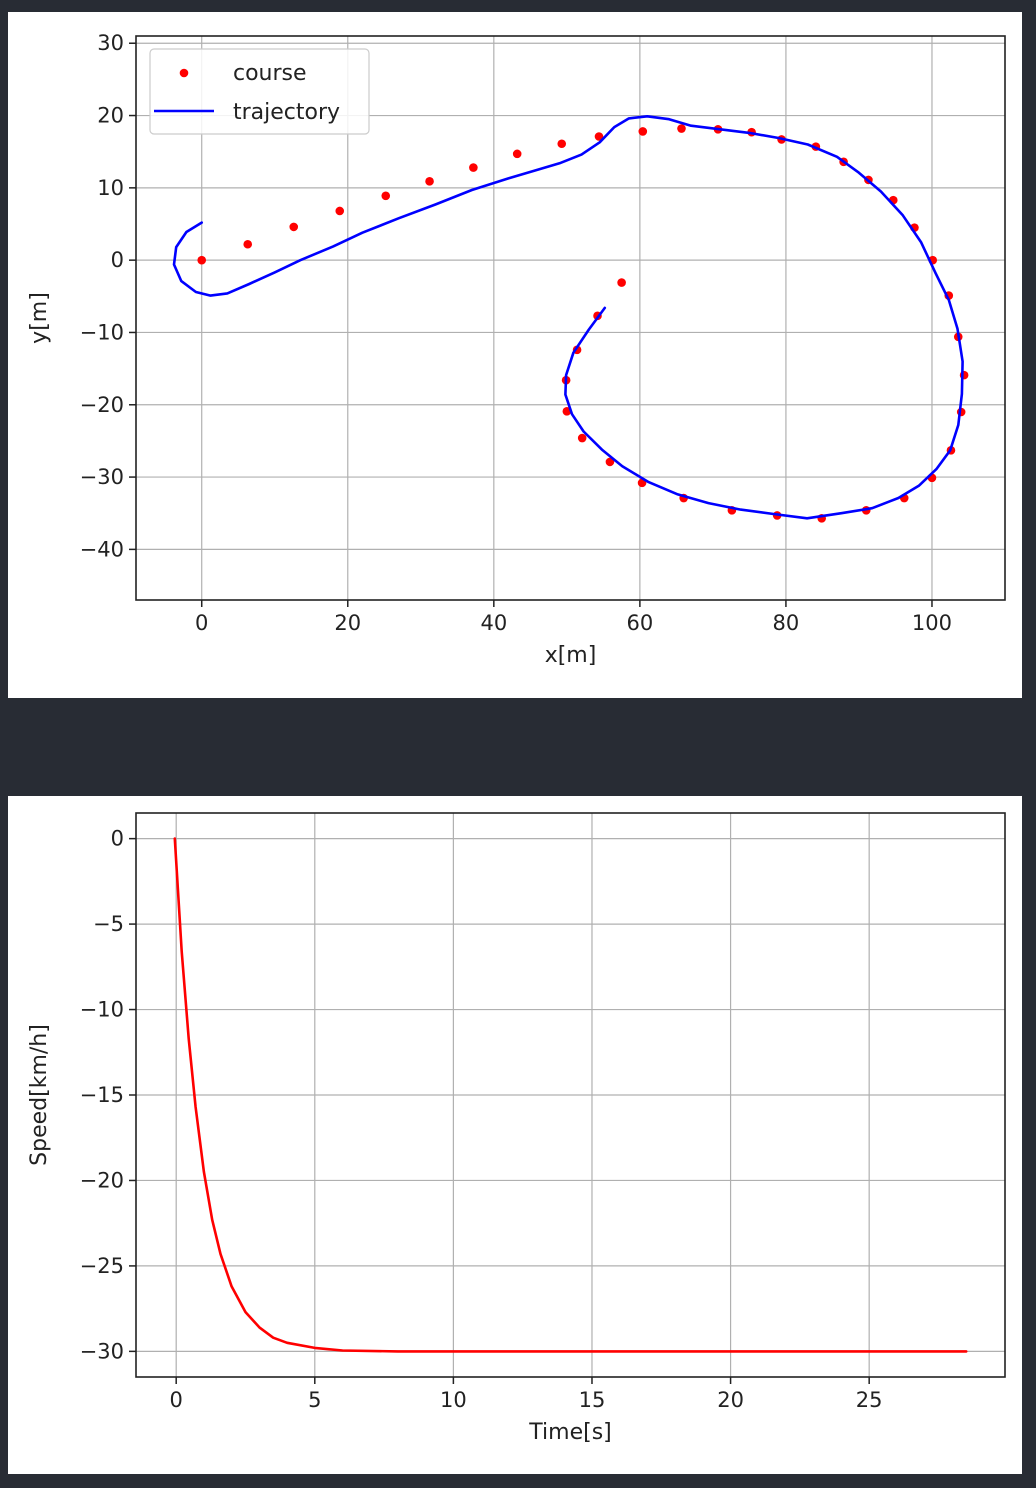  I want to click on legend-course-label: course, so click(270, 73).